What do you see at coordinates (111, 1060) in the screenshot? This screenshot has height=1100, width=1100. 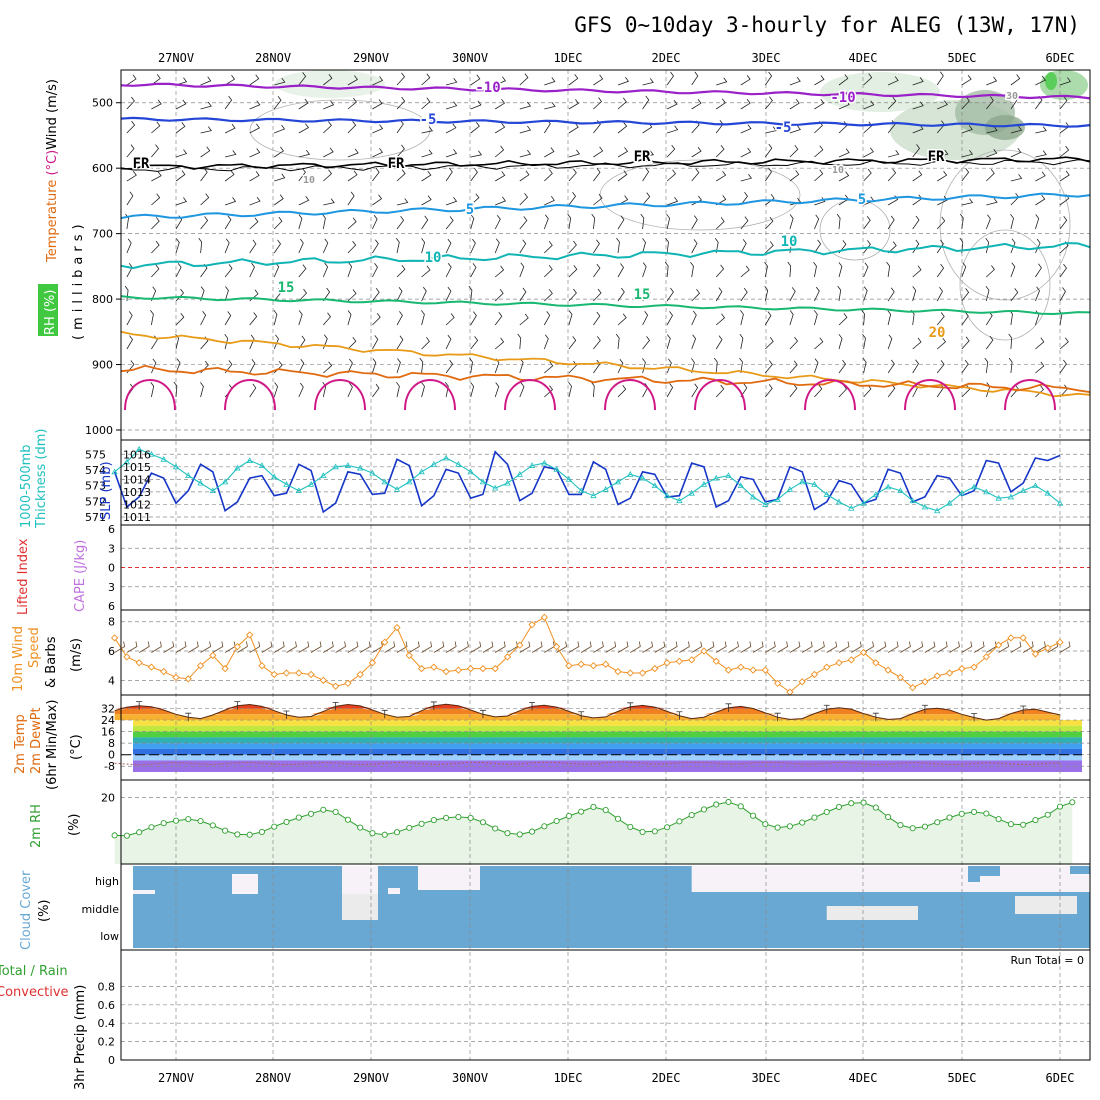 I see `precip-tick-label: 0` at bounding box center [111, 1060].